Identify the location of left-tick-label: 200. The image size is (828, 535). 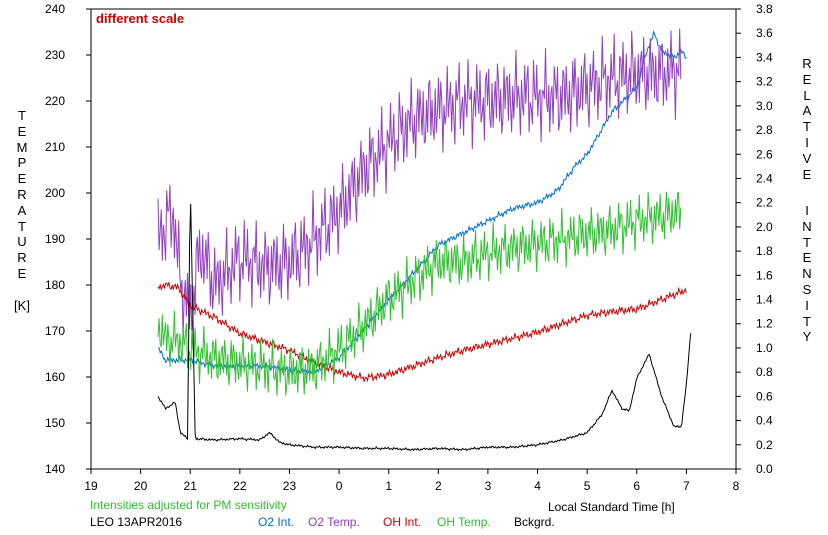
(55, 193).